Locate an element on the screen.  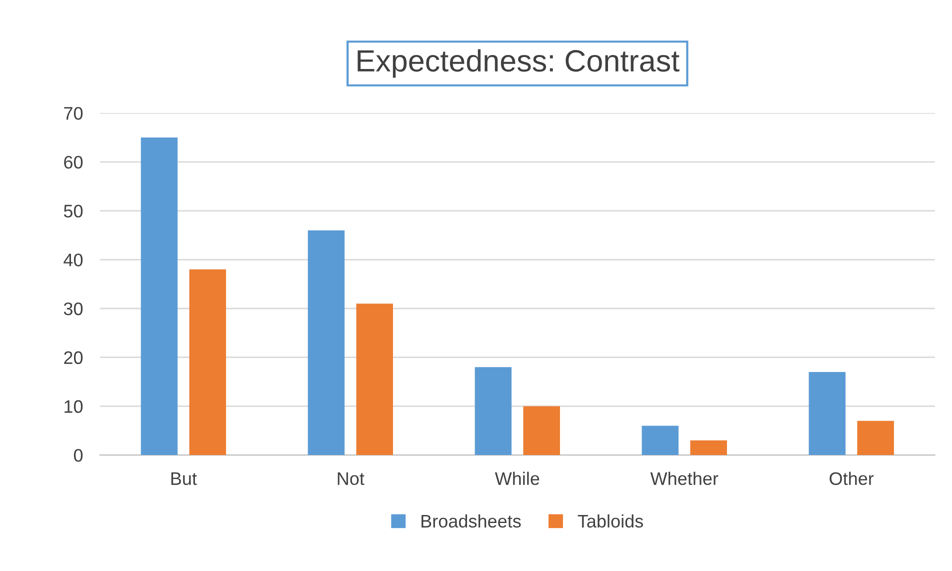
y-tick-label: 10 is located at coordinates (73, 406).